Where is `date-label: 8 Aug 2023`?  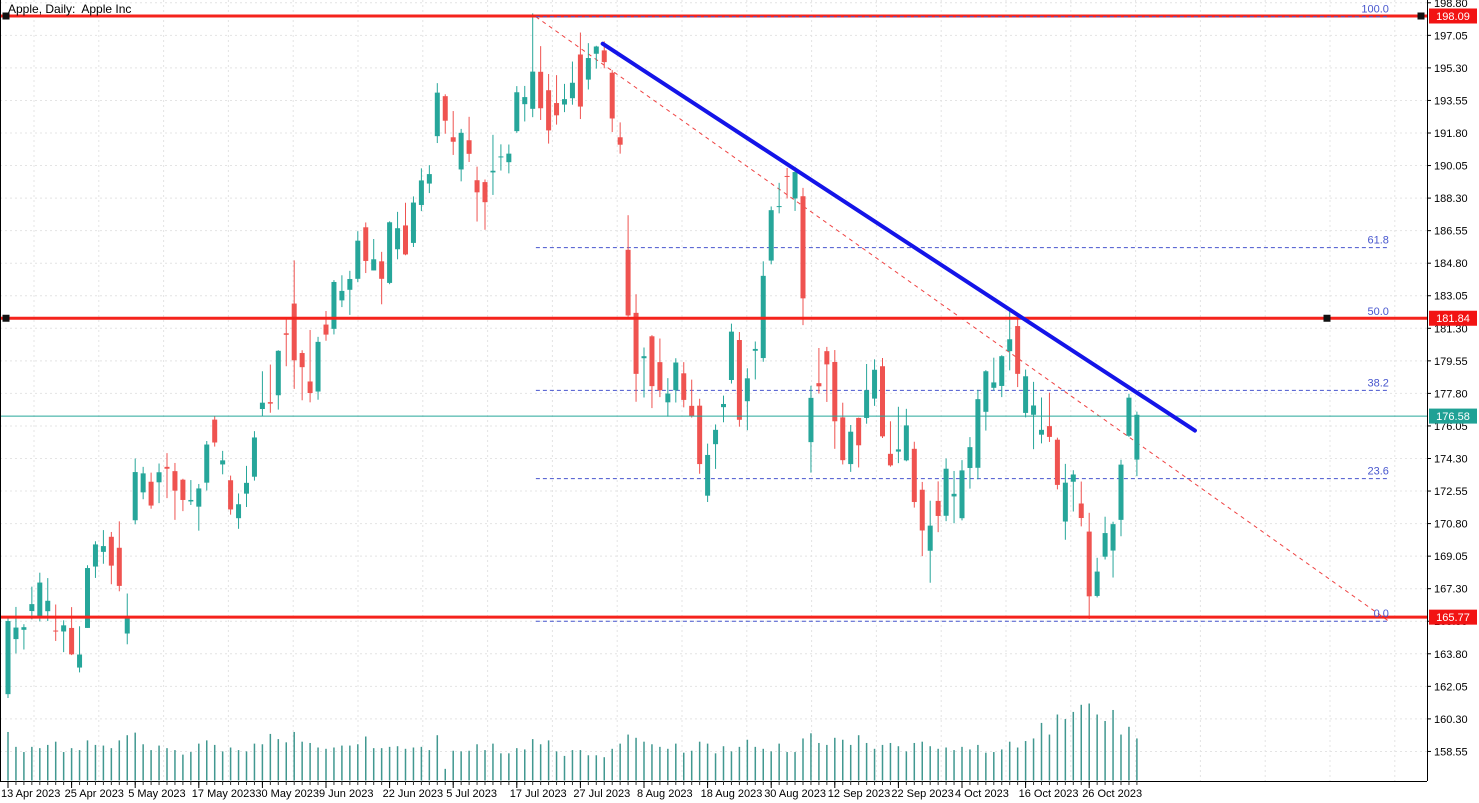
date-label: 8 Aug 2023 is located at coordinates (665, 794).